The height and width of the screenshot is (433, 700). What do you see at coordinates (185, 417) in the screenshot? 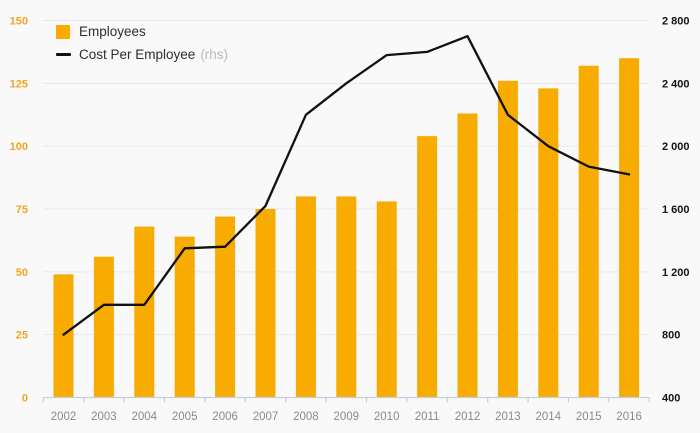
I see `x-label-2005: 2005` at bounding box center [185, 417].